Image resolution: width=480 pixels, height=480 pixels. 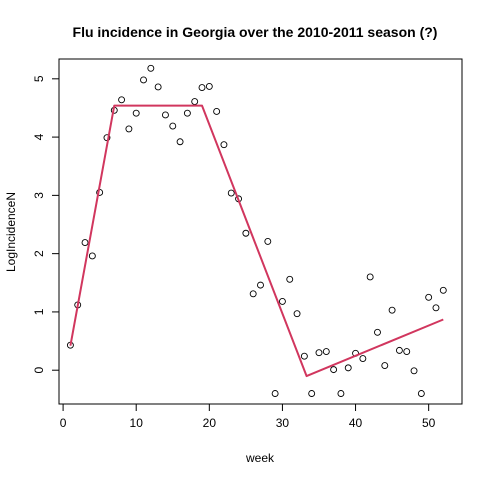 What do you see at coordinates (248, 417) in the screenshot?
I see `x-axis: 0 10 20 30 40 50` at bounding box center [248, 417].